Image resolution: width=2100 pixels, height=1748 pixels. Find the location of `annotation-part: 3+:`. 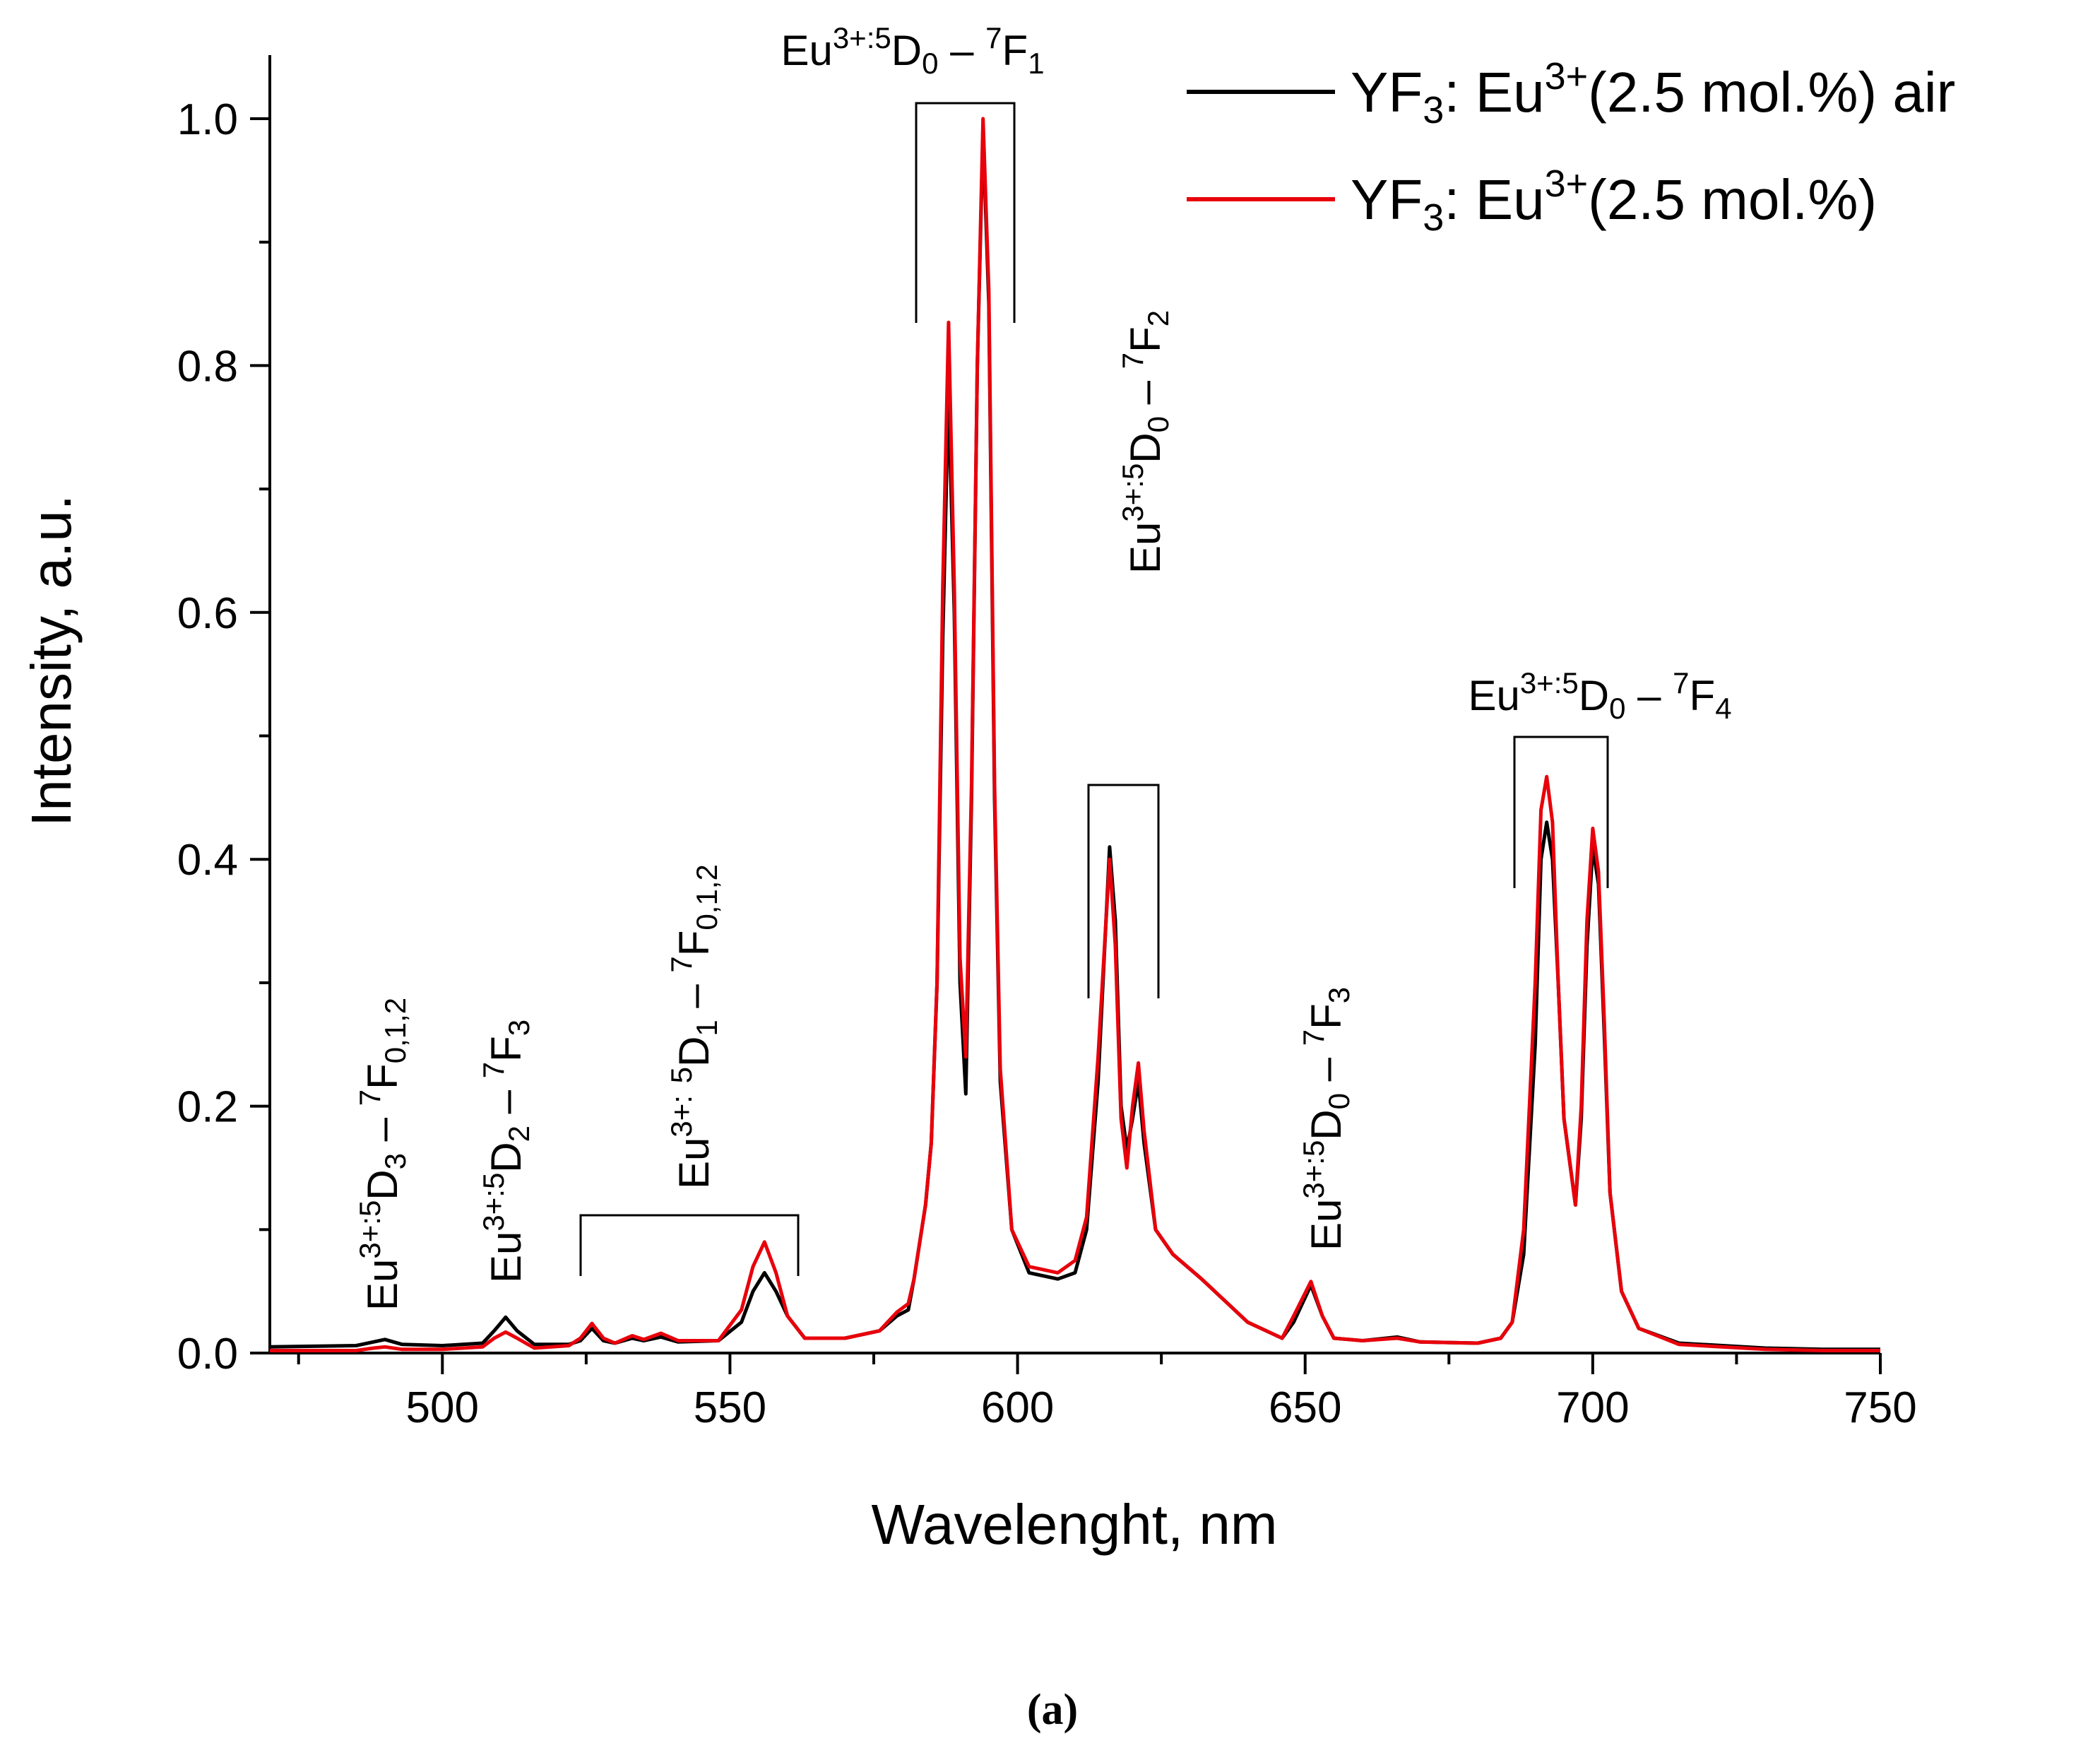

annotation-part: 3+: is located at coordinates (681, 1116).